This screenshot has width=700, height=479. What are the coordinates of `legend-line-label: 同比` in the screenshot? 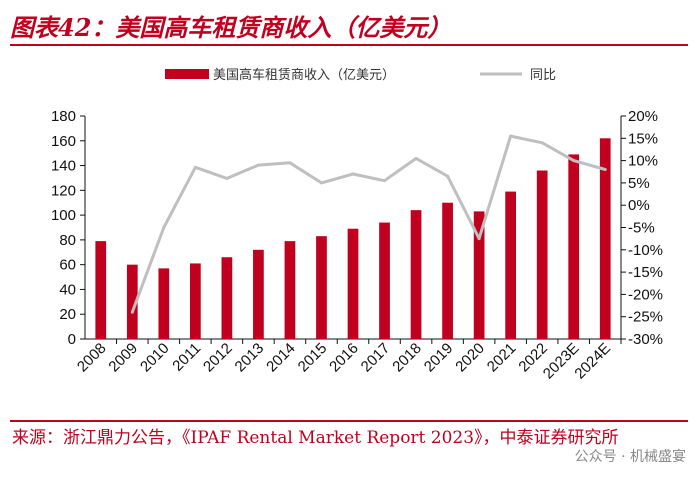 It's located at (543, 75).